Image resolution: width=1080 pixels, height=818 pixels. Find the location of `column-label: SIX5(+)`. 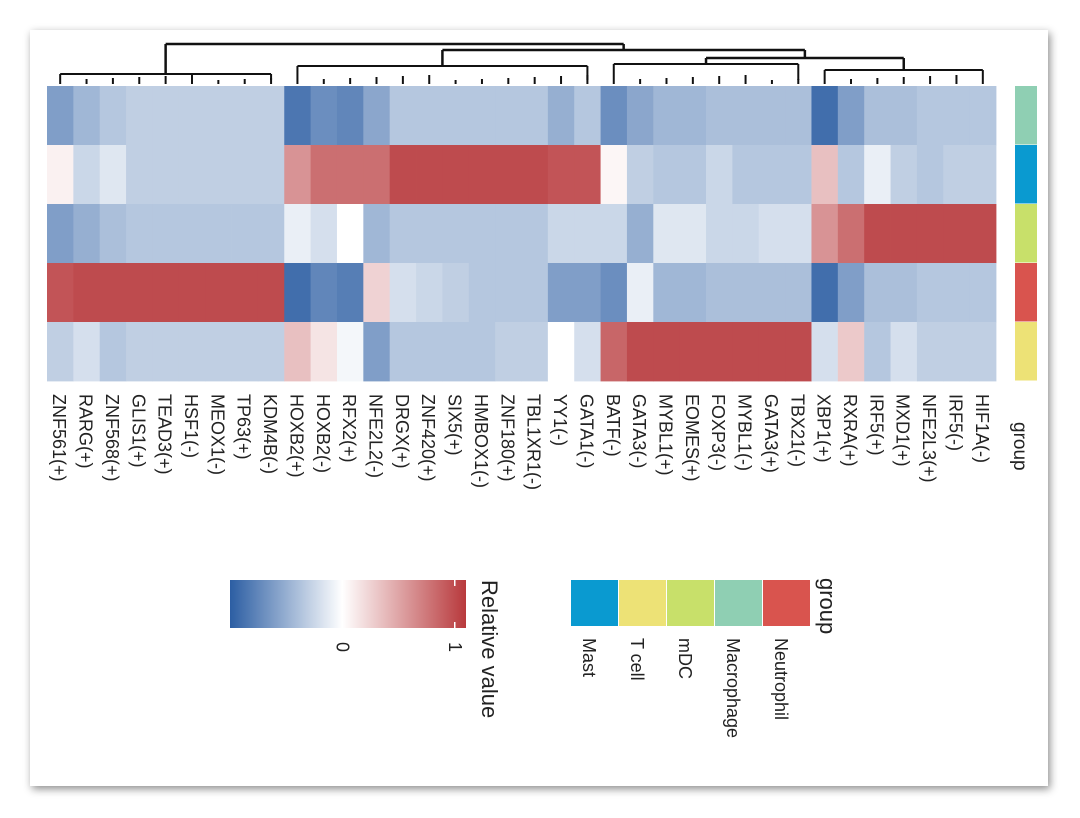

column-label: SIX5(+) is located at coordinates (455, 425).